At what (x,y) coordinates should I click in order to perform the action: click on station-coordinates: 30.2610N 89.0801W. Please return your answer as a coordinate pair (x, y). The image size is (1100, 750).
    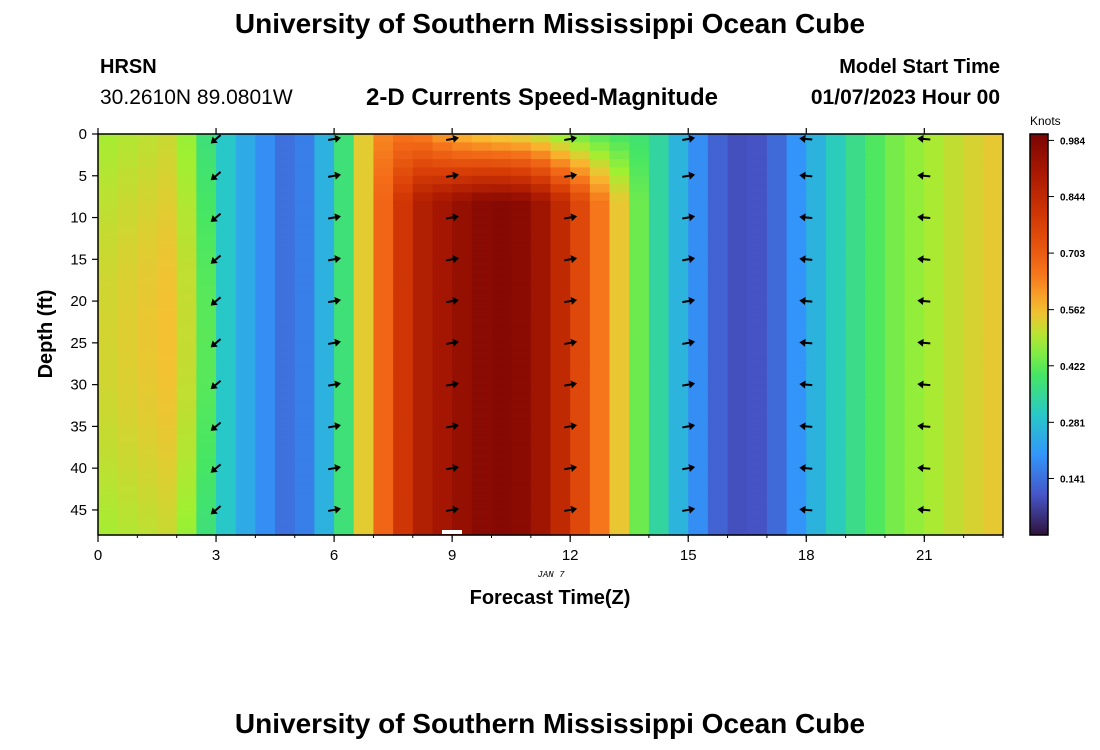
    Looking at the image, I should click on (196, 97).